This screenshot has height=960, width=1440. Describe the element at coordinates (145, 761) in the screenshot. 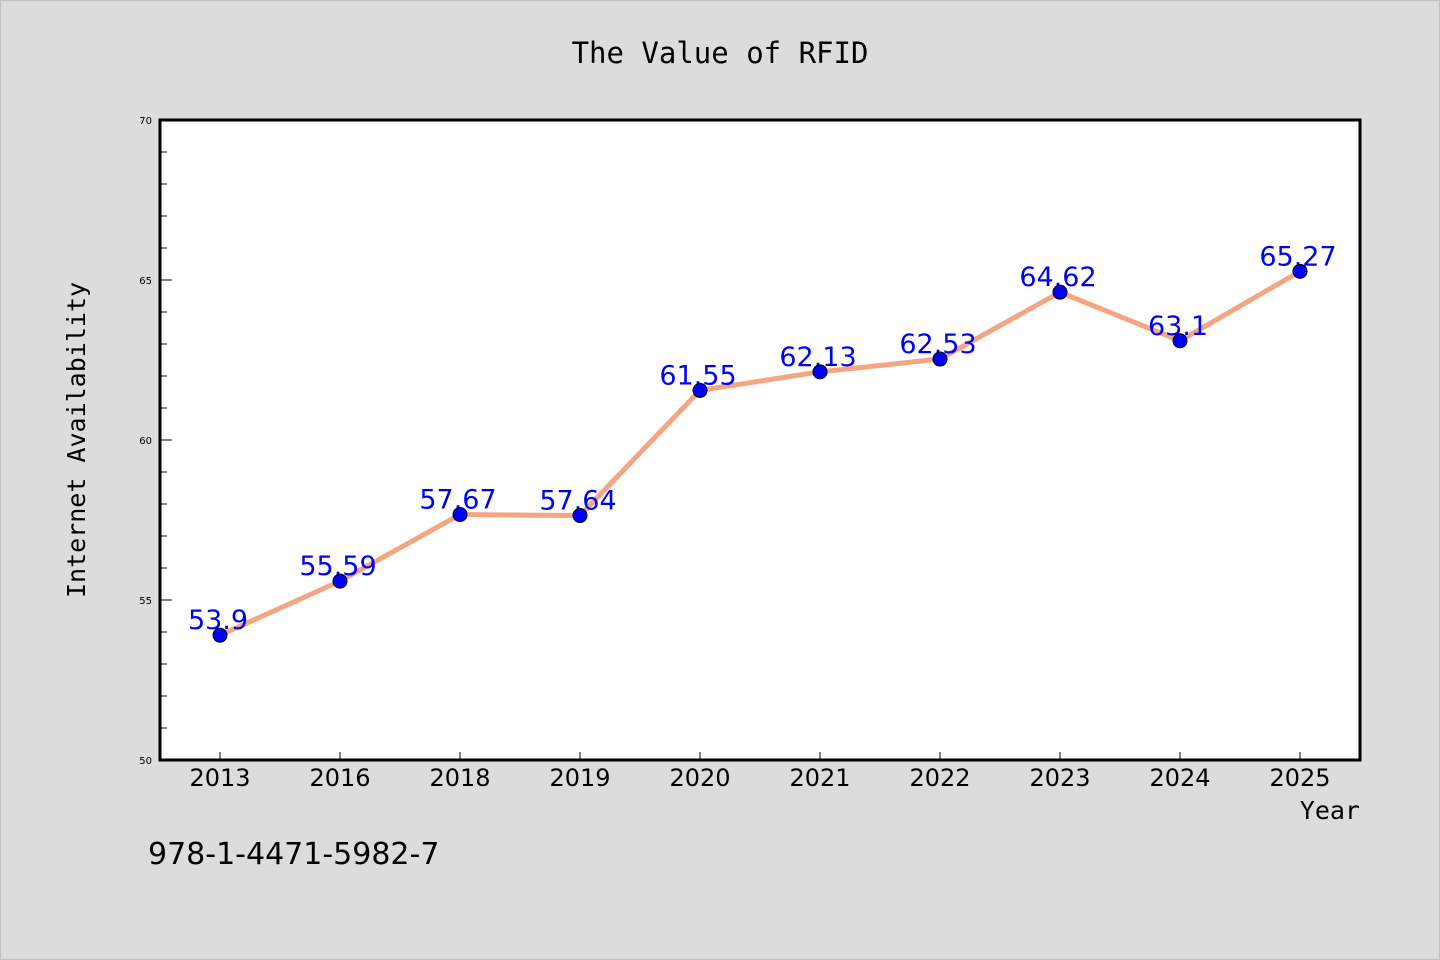

I see `y-tick-label: 50` at that location.